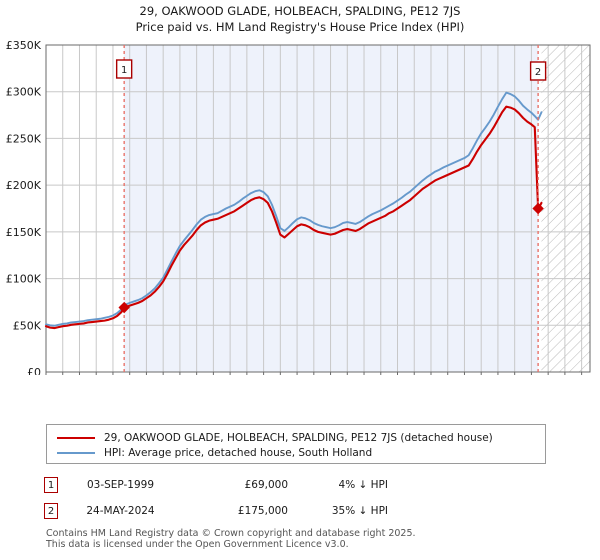 The width and height of the screenshot is (600, 560). What do you see at coordinates (51, 511) in the screenshot?
I see `sale-marker-badge-2: 2` at bounding box center [51, 511].